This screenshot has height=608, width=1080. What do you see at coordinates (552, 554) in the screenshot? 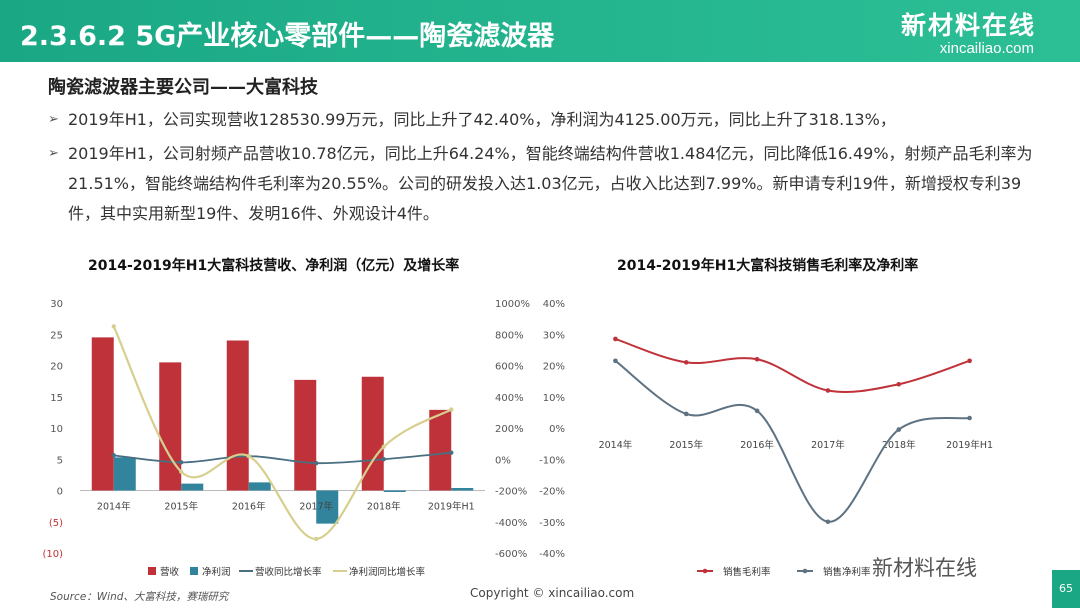
I see `y-tick-label: -40%` at bounding box center [552, 554].